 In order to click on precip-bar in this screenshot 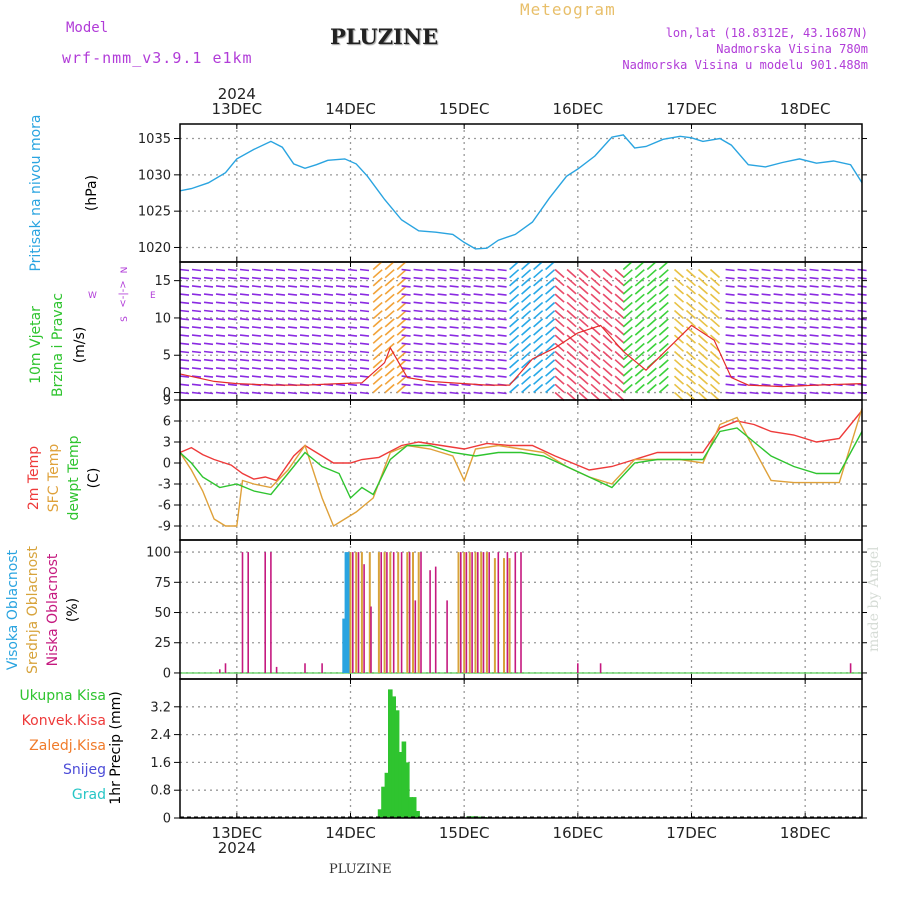, I will do `click(404, 779)`.